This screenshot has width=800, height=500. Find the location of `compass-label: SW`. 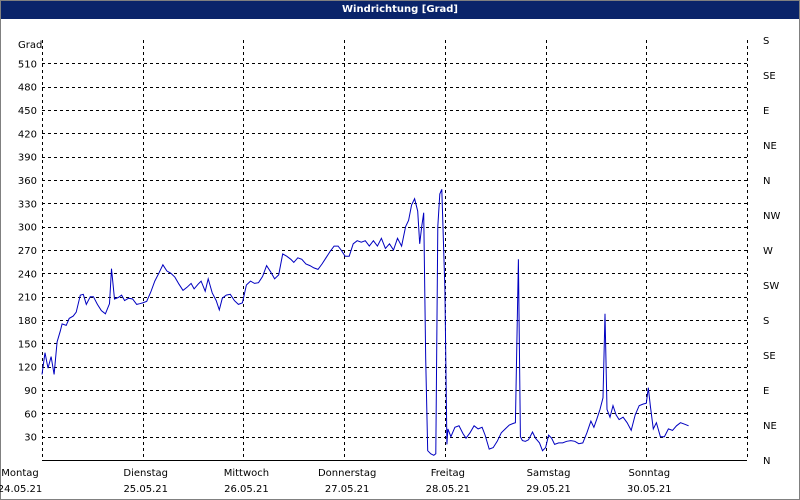

compass-label: SW is located at coordinates (771, 286).